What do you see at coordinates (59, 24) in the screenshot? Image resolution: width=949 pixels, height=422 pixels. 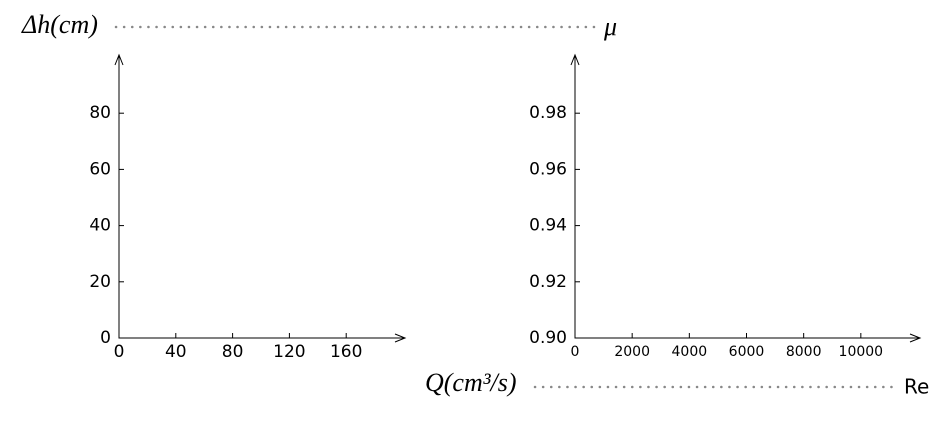 I see `y-axis-label: Δh(cm)` at bounding box center [59, 24].